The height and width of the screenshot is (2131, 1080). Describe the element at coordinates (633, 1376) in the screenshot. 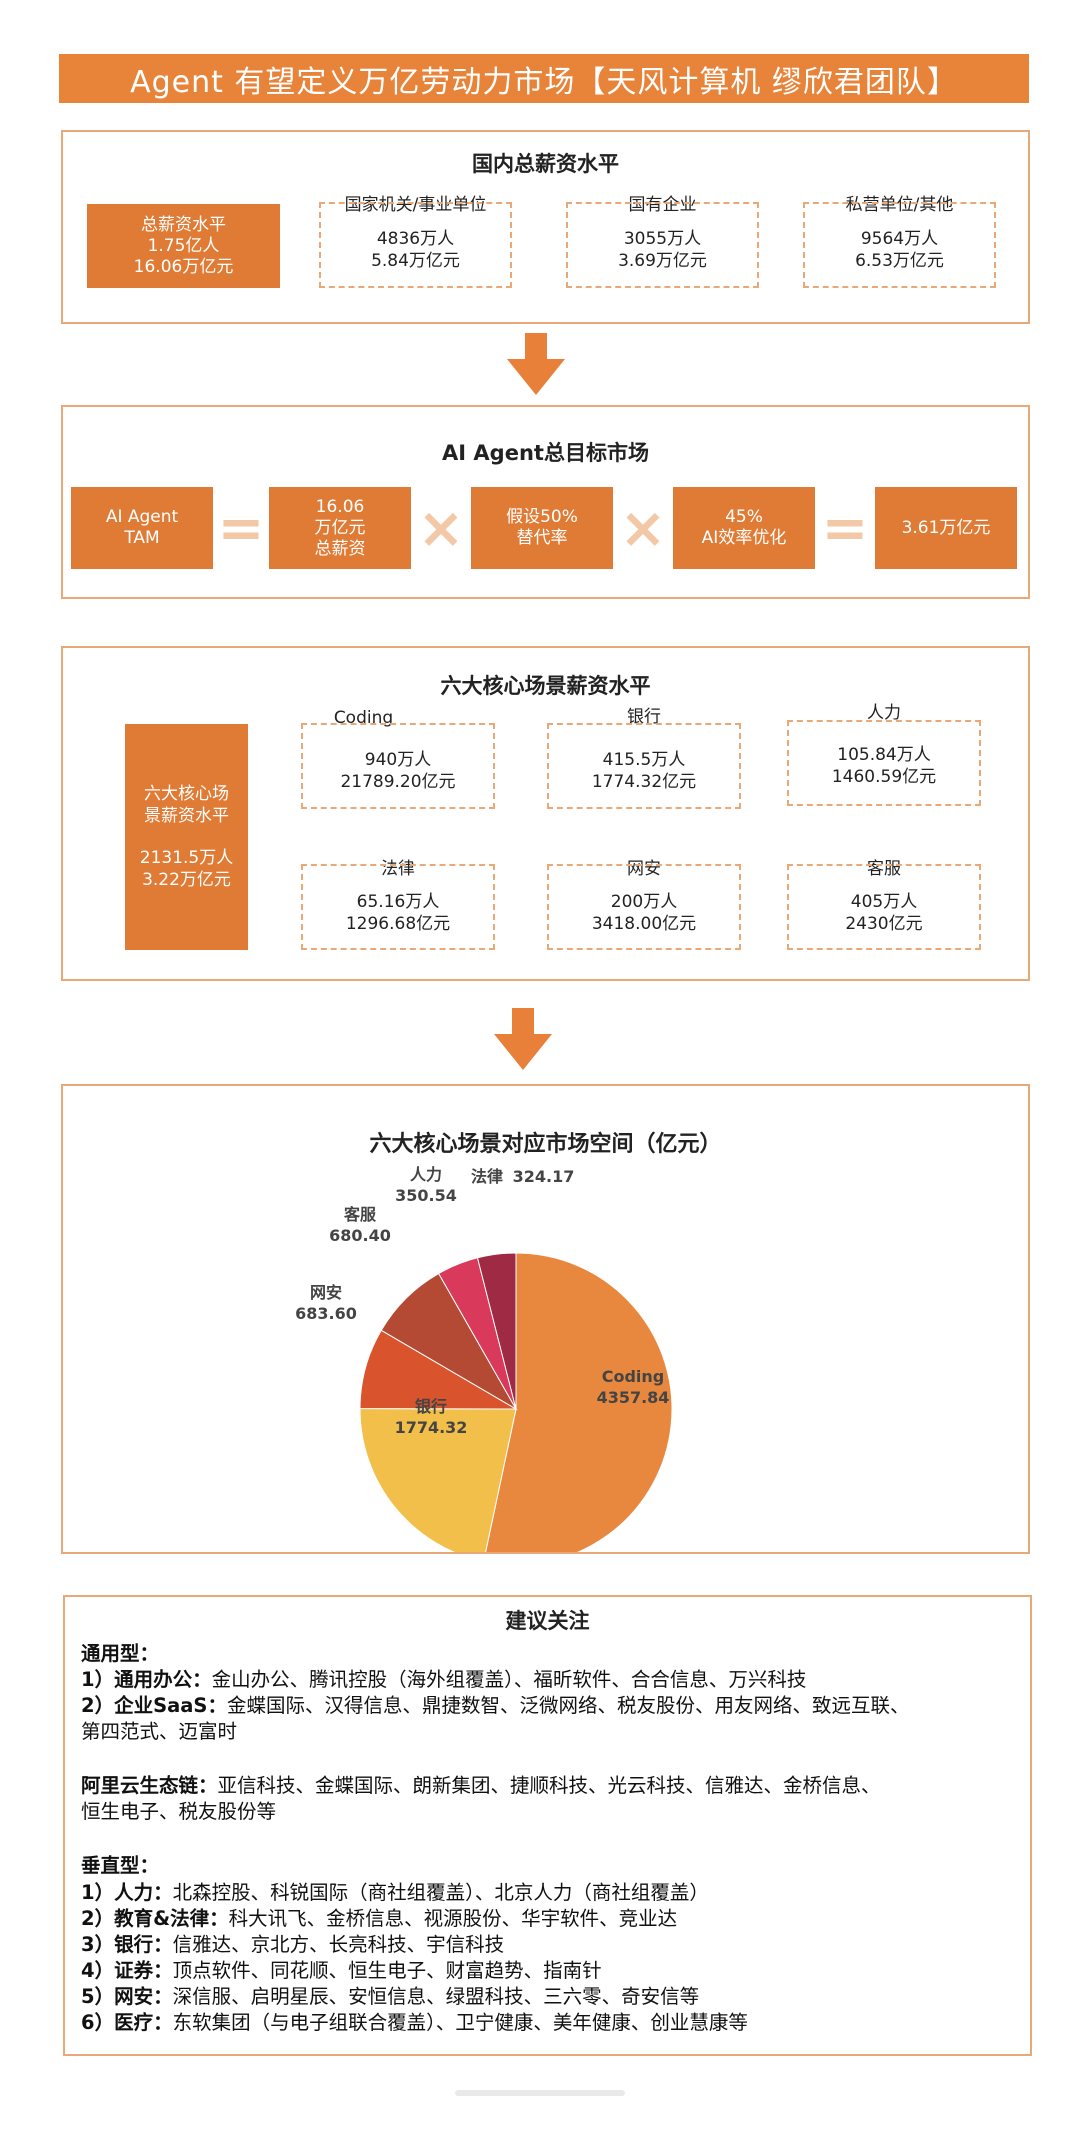

I see `pie-label-coding-name: Coding` at that location.